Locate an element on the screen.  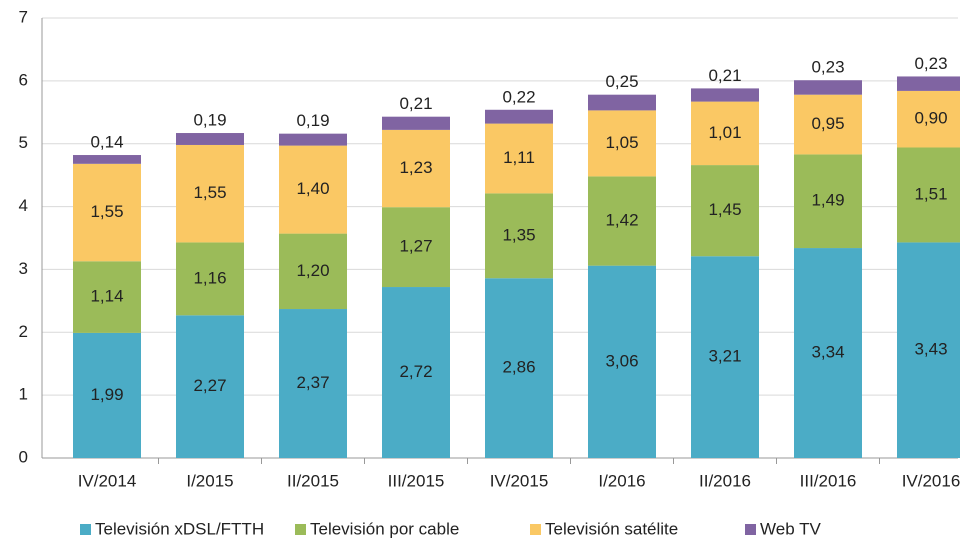
data-label: 2,27 is located at coordinates (209, 385).